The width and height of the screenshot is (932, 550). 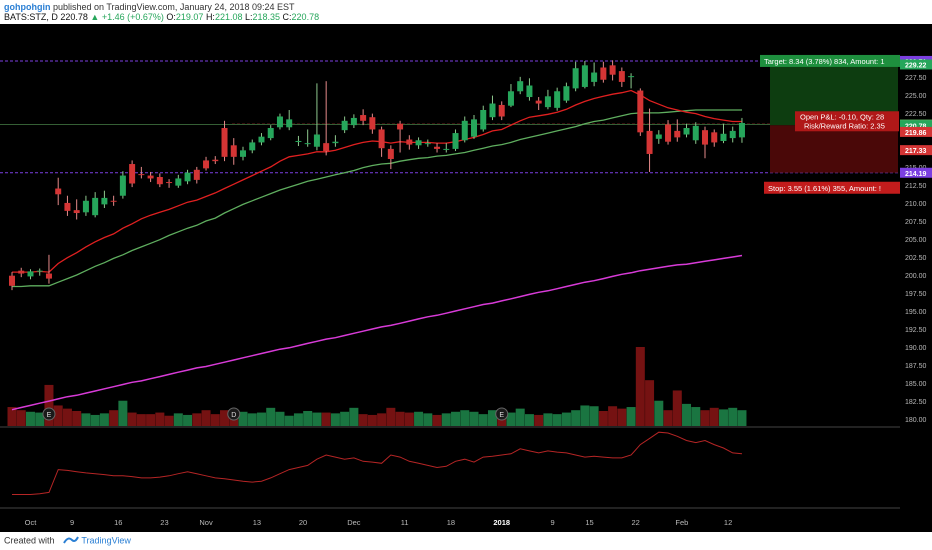 What do you see at coordinates (118, 522) in the screenshot?
I see `time-tick-label: 16` at bounding box center [118, 522].